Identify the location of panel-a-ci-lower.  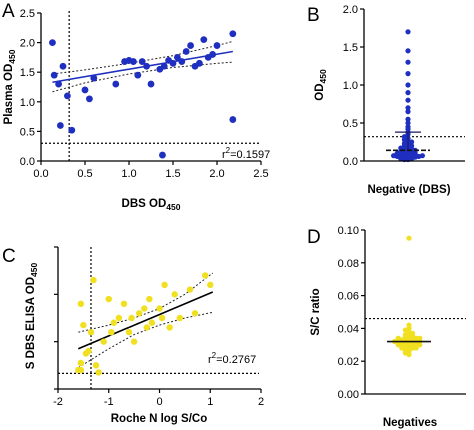
(142, 77).